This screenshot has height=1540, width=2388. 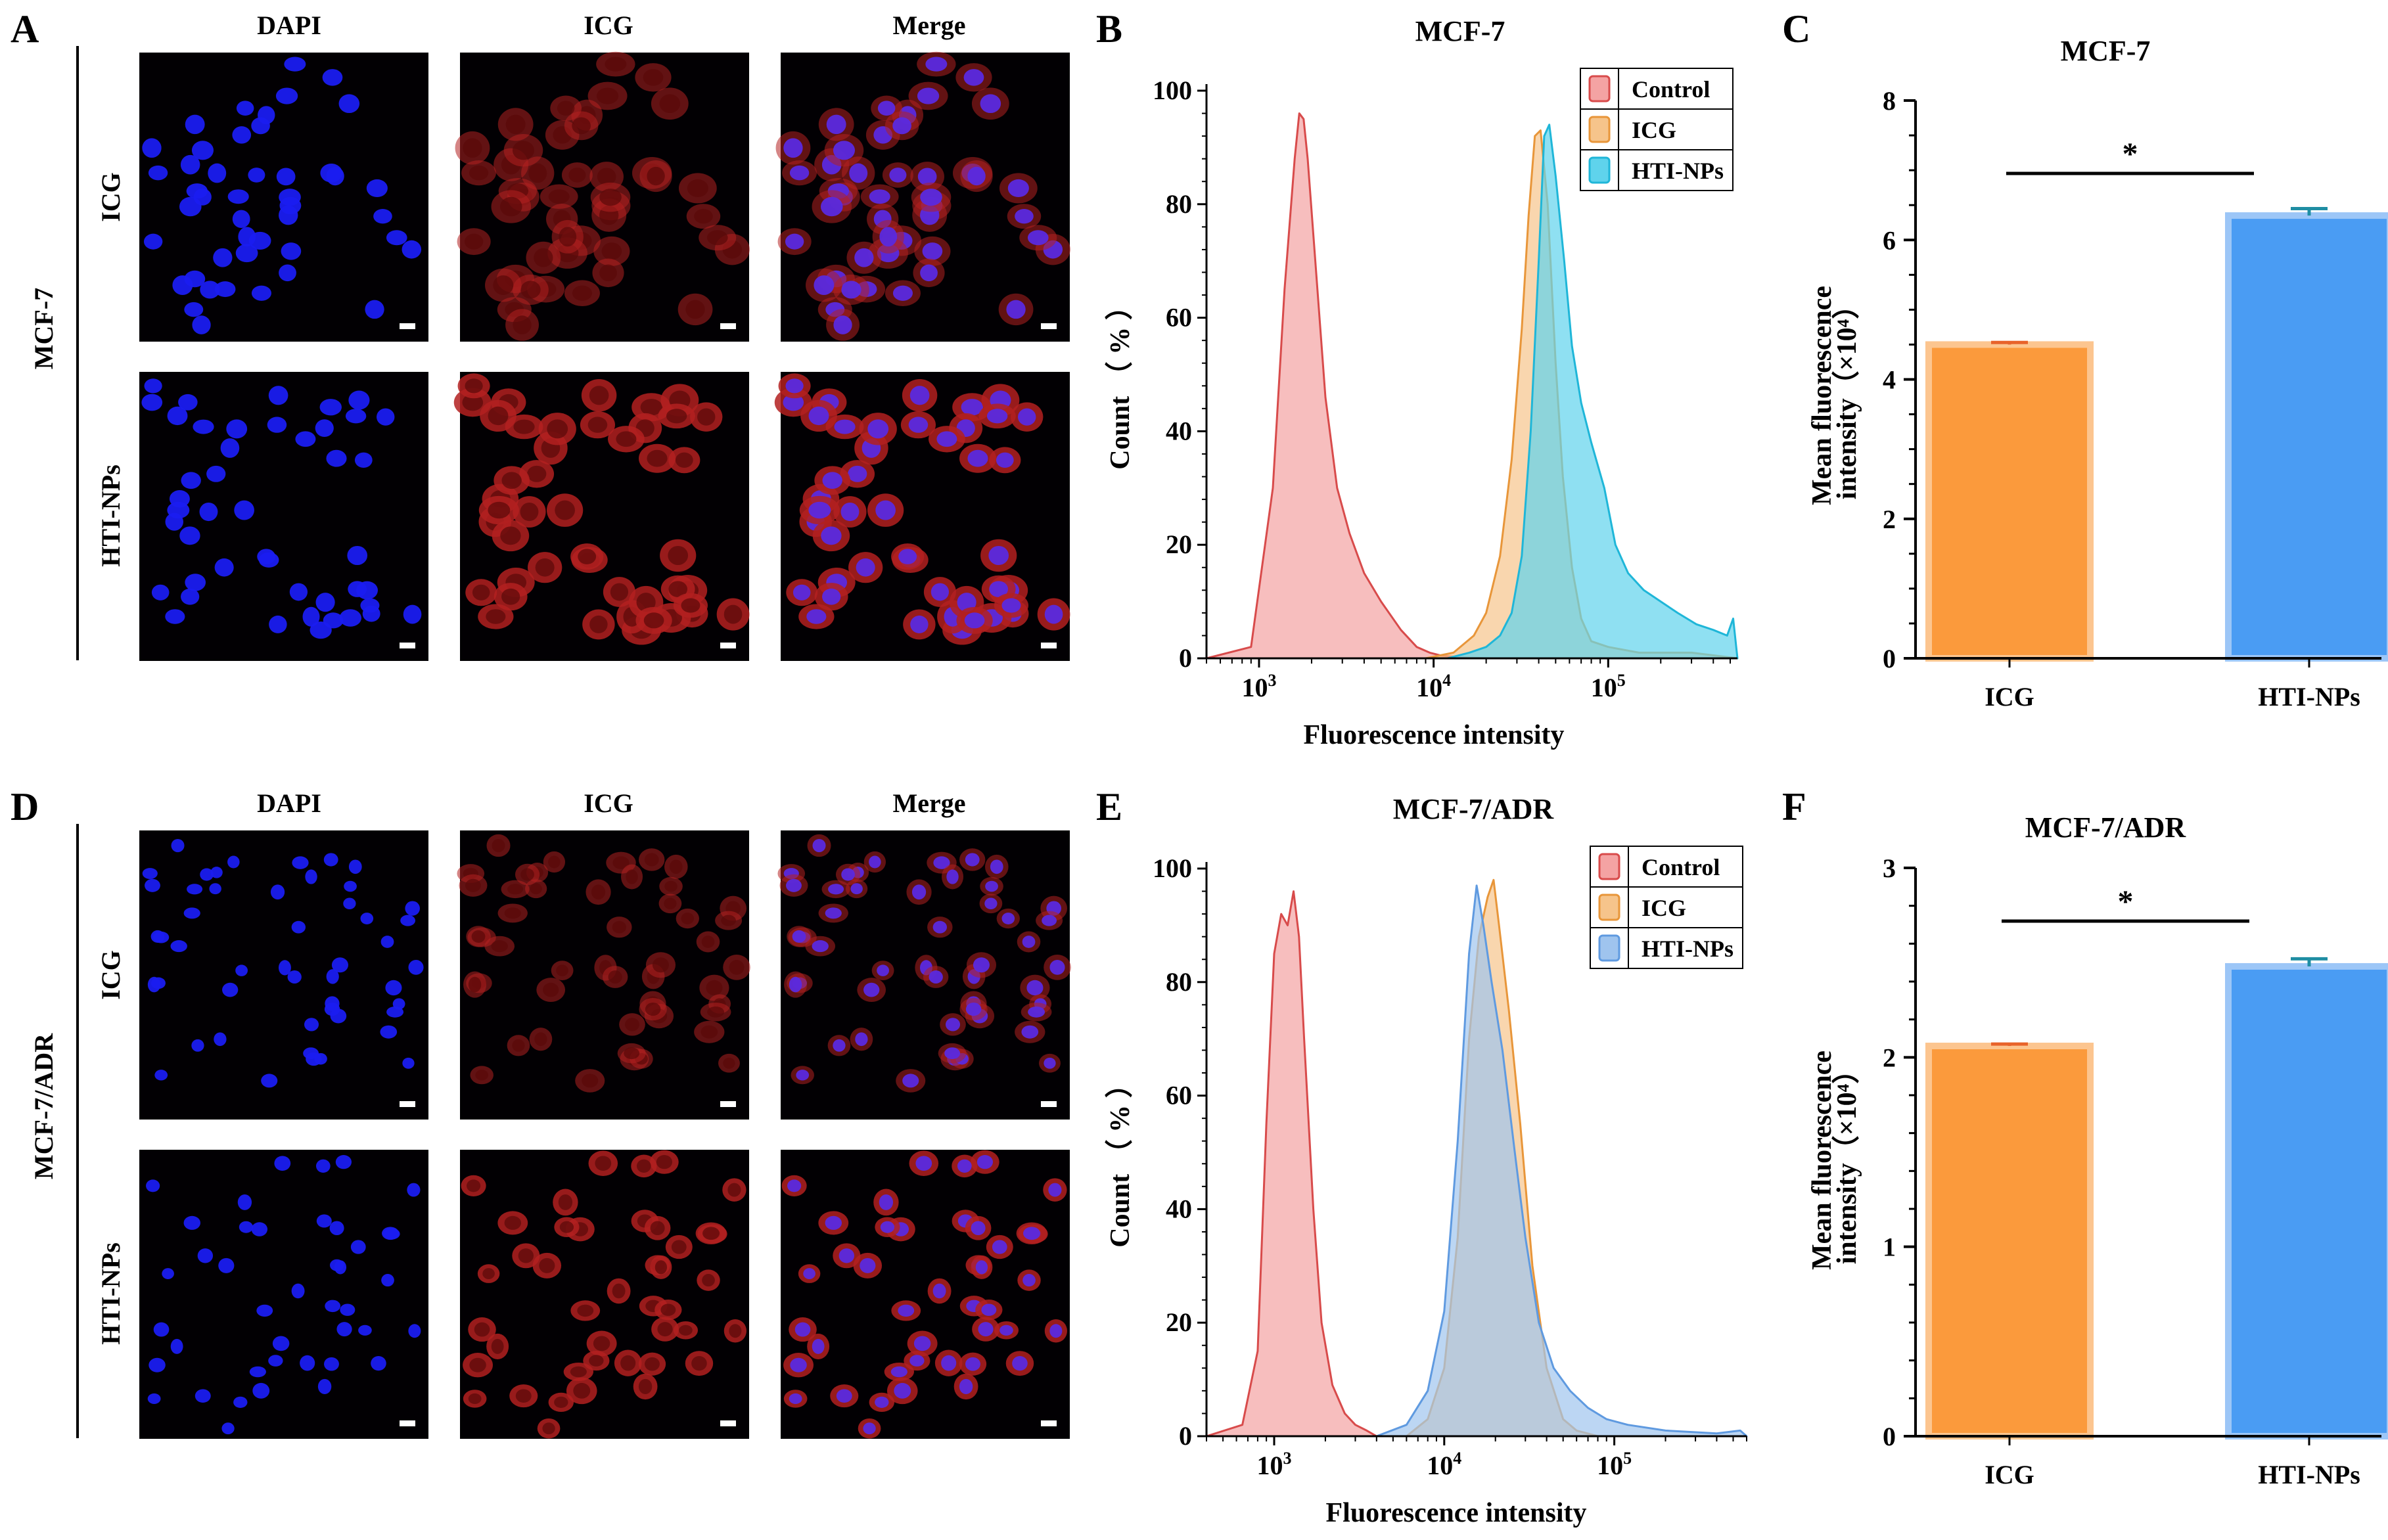 I want to click on x-tick-label: ICG, so click(x=2009, y=1474).